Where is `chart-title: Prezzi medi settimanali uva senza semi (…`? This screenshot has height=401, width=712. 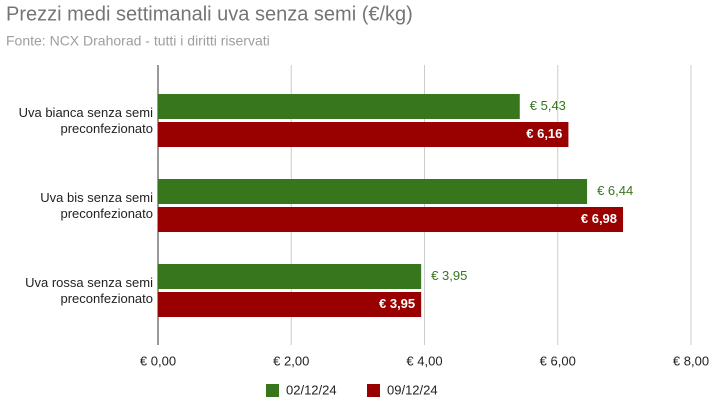 chart-title: Prezzi medi settimanali uva senza semi (… is located at coordinates (209, 14).